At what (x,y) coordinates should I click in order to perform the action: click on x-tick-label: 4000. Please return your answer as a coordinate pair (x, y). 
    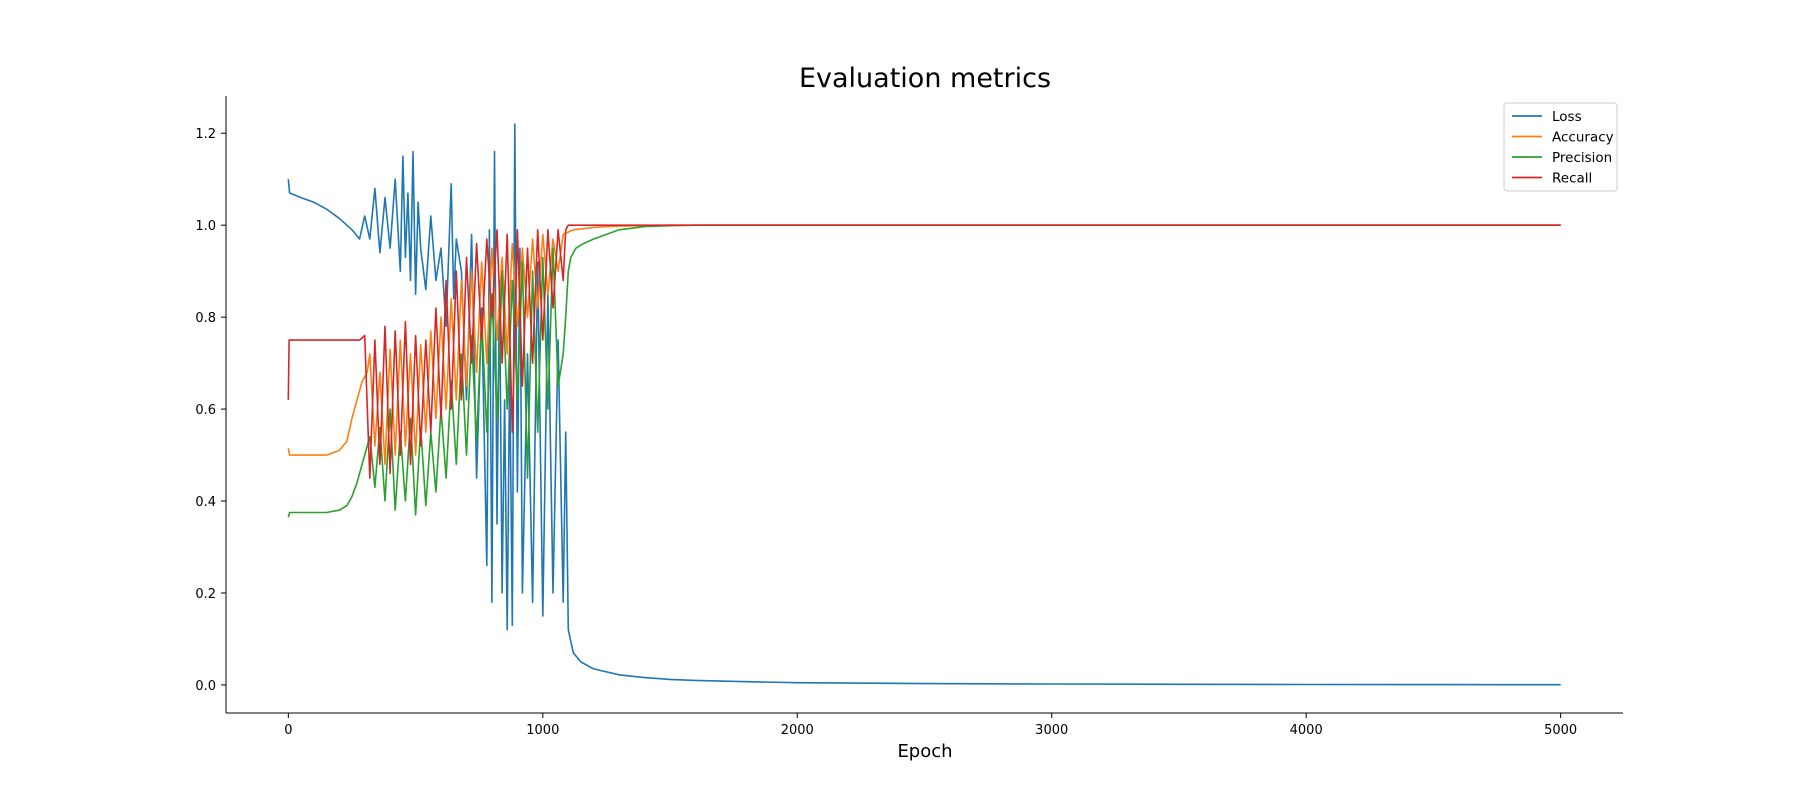
    Looking at the image, I should click on (1306, 730).